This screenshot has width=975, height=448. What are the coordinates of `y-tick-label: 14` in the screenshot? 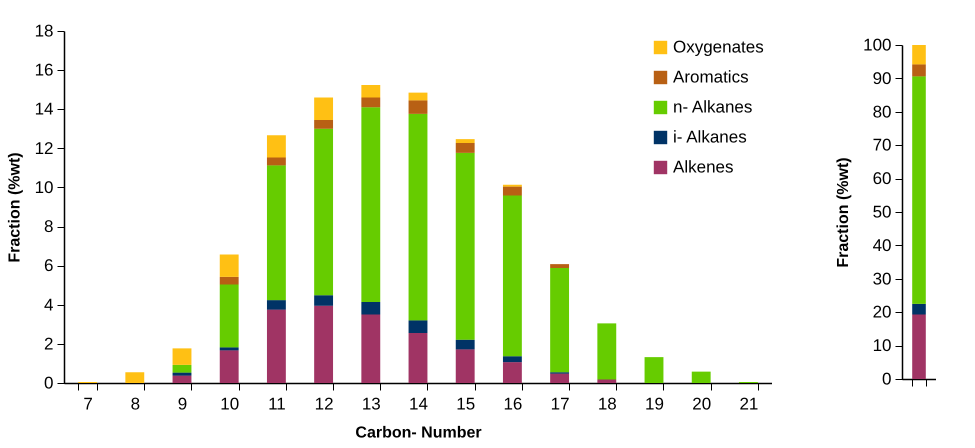 It's located at (44, 109).